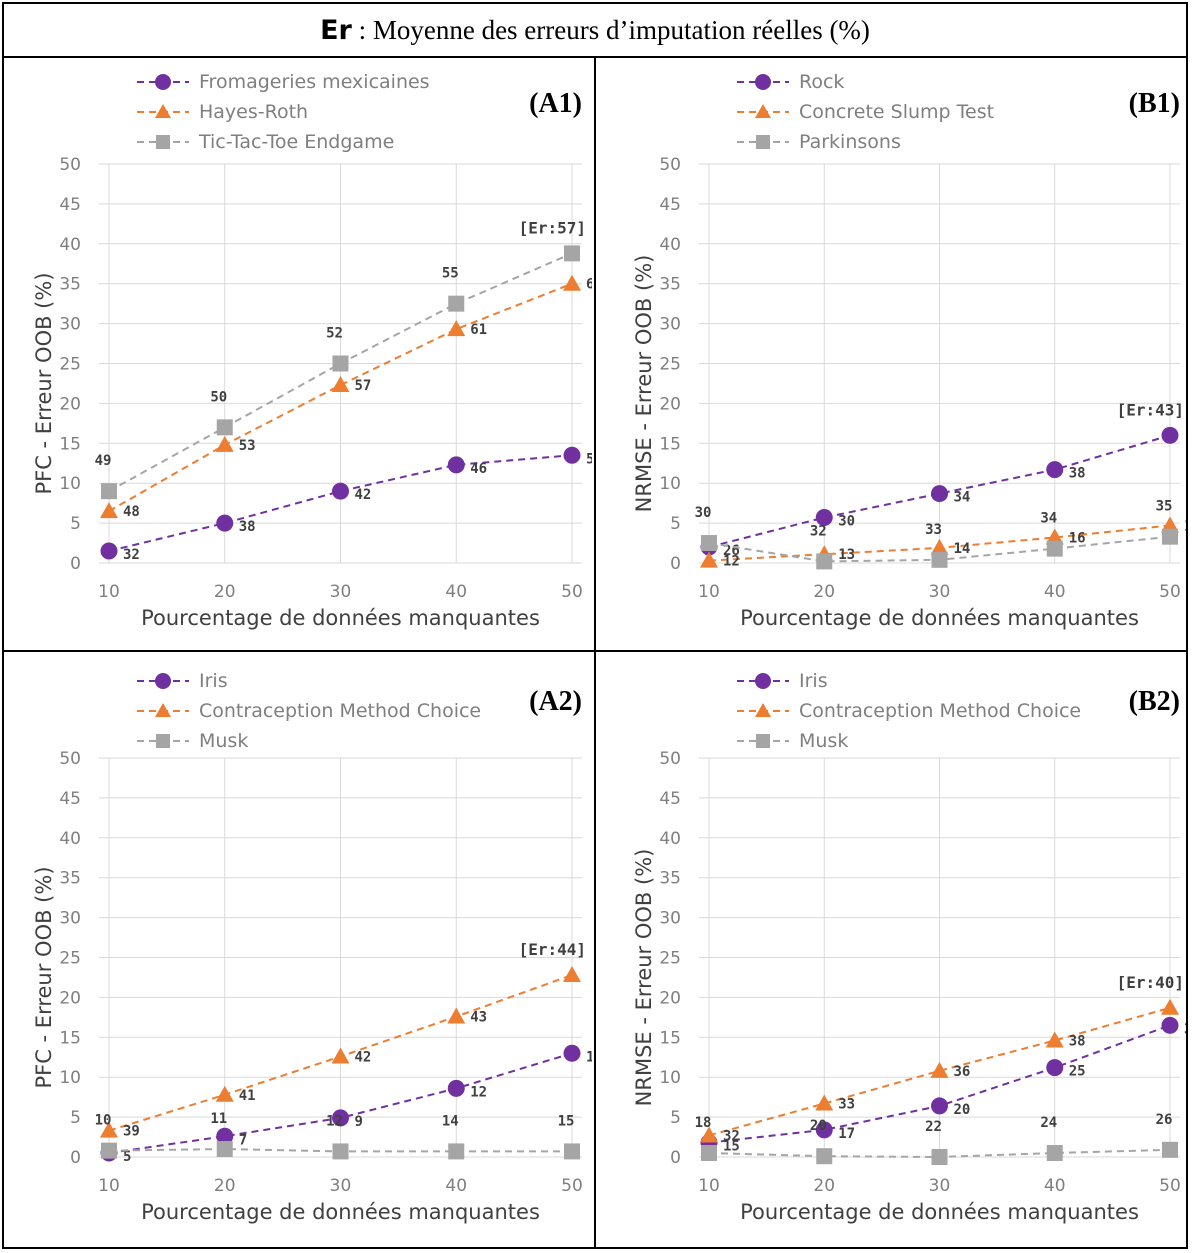  I want to click on data-label: 20, so click(818, 1126).